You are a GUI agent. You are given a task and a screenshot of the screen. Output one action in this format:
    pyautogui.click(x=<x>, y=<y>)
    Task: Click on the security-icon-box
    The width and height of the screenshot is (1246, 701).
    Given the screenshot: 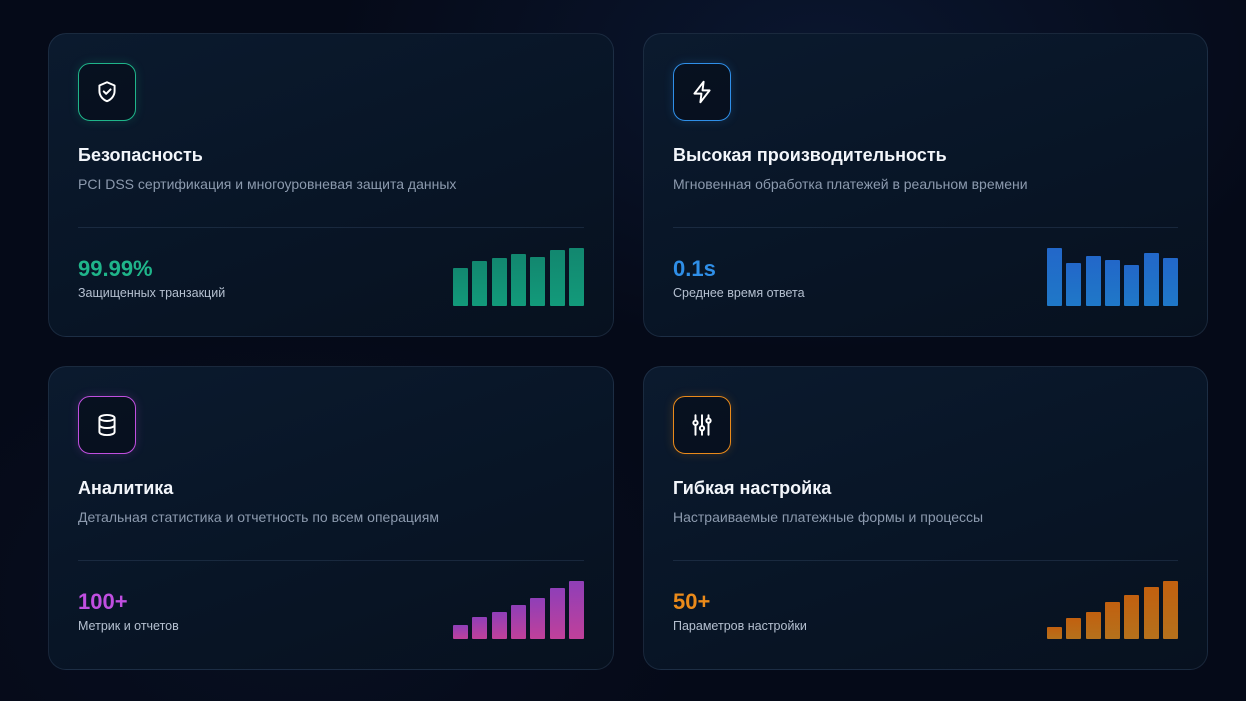 What is the action you would take?
    pyautogui.click(x=107, y=92)
    